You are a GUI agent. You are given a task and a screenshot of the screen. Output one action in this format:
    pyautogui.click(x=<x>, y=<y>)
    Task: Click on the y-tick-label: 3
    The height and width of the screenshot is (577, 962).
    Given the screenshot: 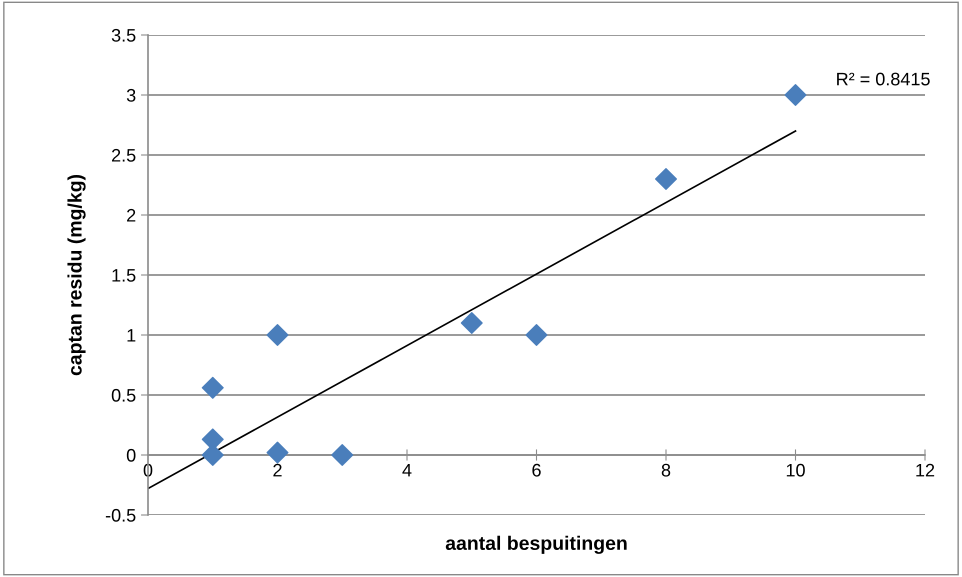 What is the action you would take?
    pyautogui.click(x=131, y=95)
    